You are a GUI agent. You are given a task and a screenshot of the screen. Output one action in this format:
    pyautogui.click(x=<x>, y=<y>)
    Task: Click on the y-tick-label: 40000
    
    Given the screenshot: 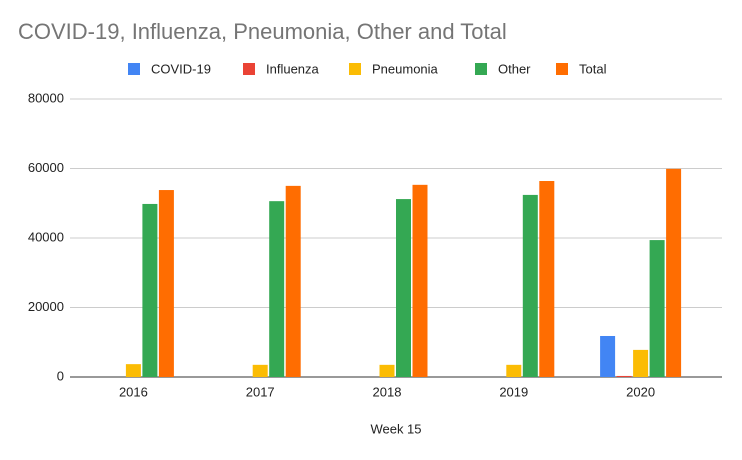 What is the action you would take?
    pyautogui.click(x=46, y=236)
    